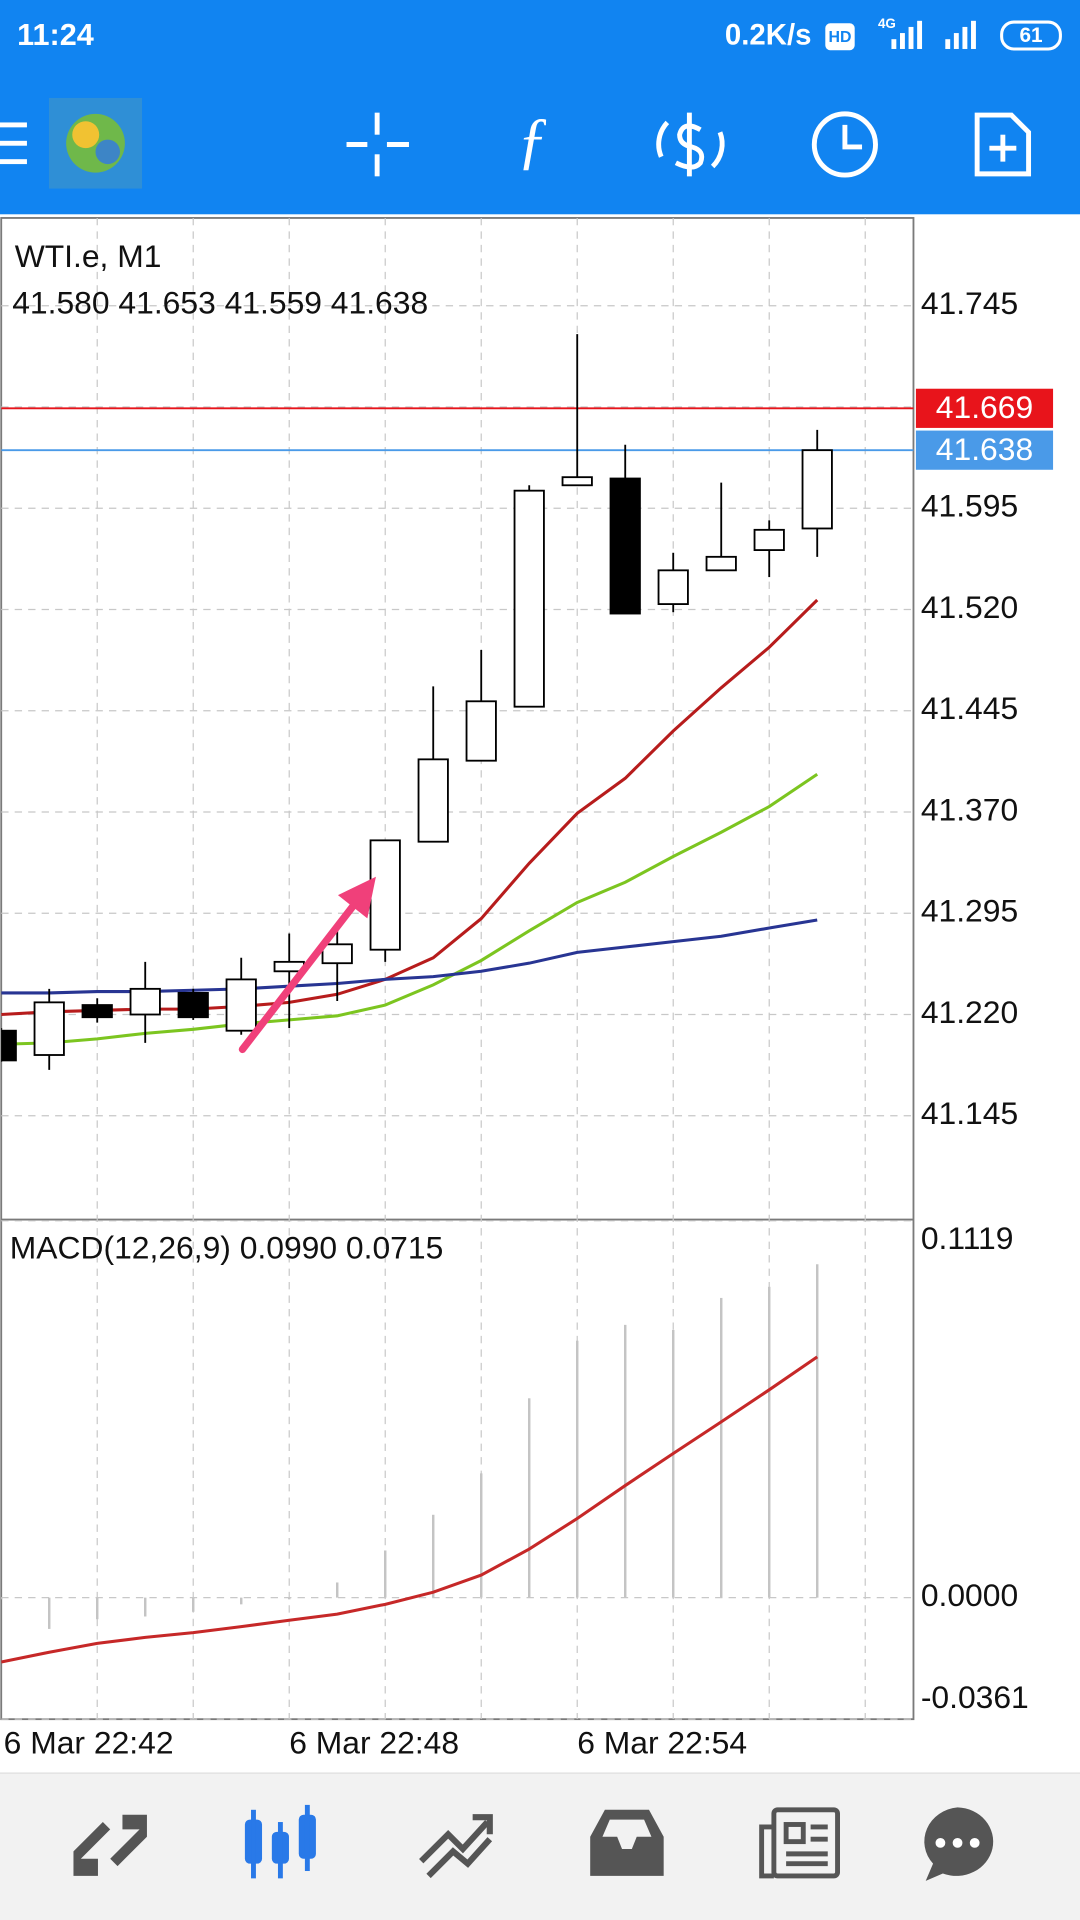 This screenshot has height=1920, width=1080. Describe the element at coordinates (887, 23) in the screenshot. I see `network-type: 4G` at that location.